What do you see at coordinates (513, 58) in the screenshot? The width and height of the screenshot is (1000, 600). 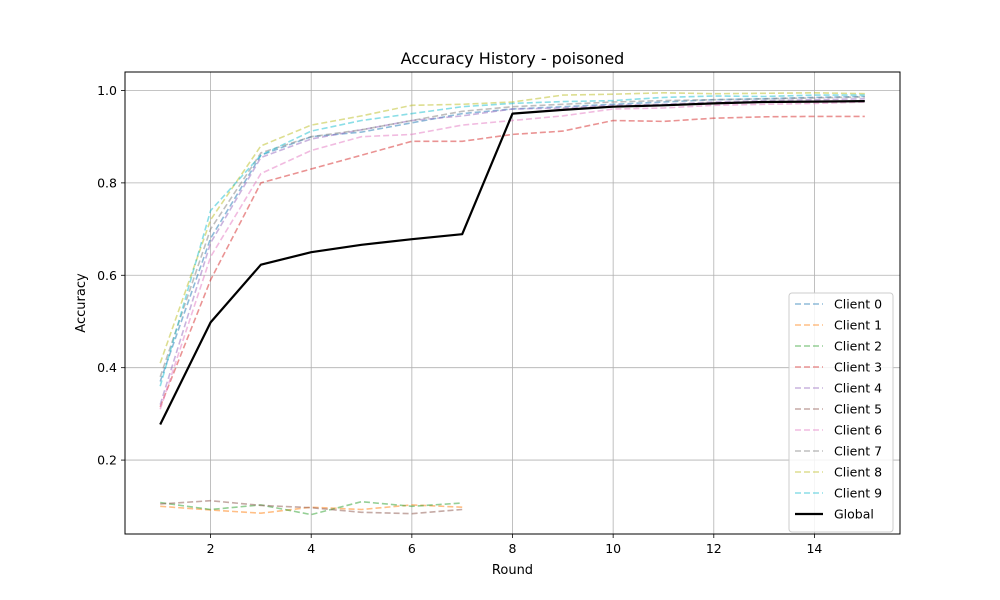 I see `chart-title: Accuracy History - poisoned` at bounding box center [513, 58].